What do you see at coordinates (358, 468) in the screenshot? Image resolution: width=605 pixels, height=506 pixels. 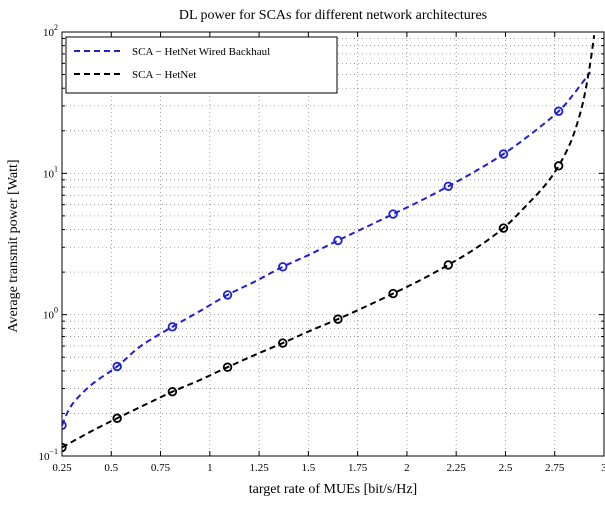 I see `x-tick-label: 1.75` at bounding box center [358, 468].